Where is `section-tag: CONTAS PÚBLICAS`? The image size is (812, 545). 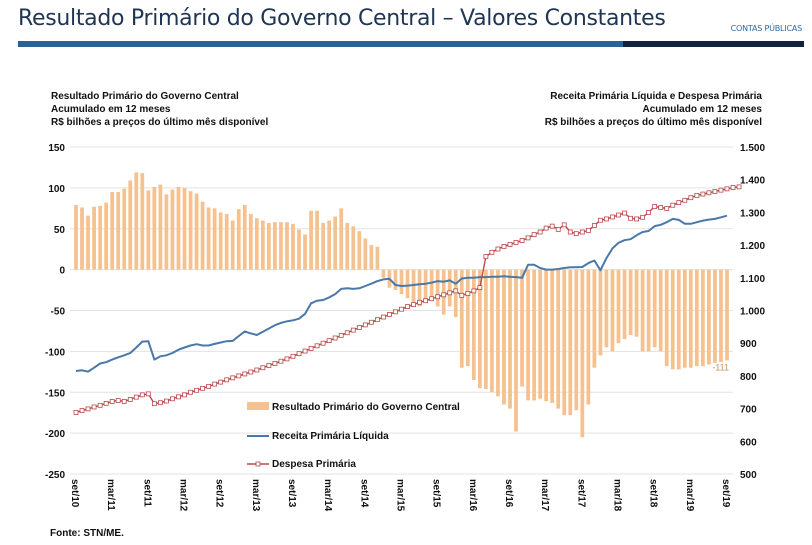 section-tag: CONTAS PÚBLICAS is located at coordinates (766, 28).